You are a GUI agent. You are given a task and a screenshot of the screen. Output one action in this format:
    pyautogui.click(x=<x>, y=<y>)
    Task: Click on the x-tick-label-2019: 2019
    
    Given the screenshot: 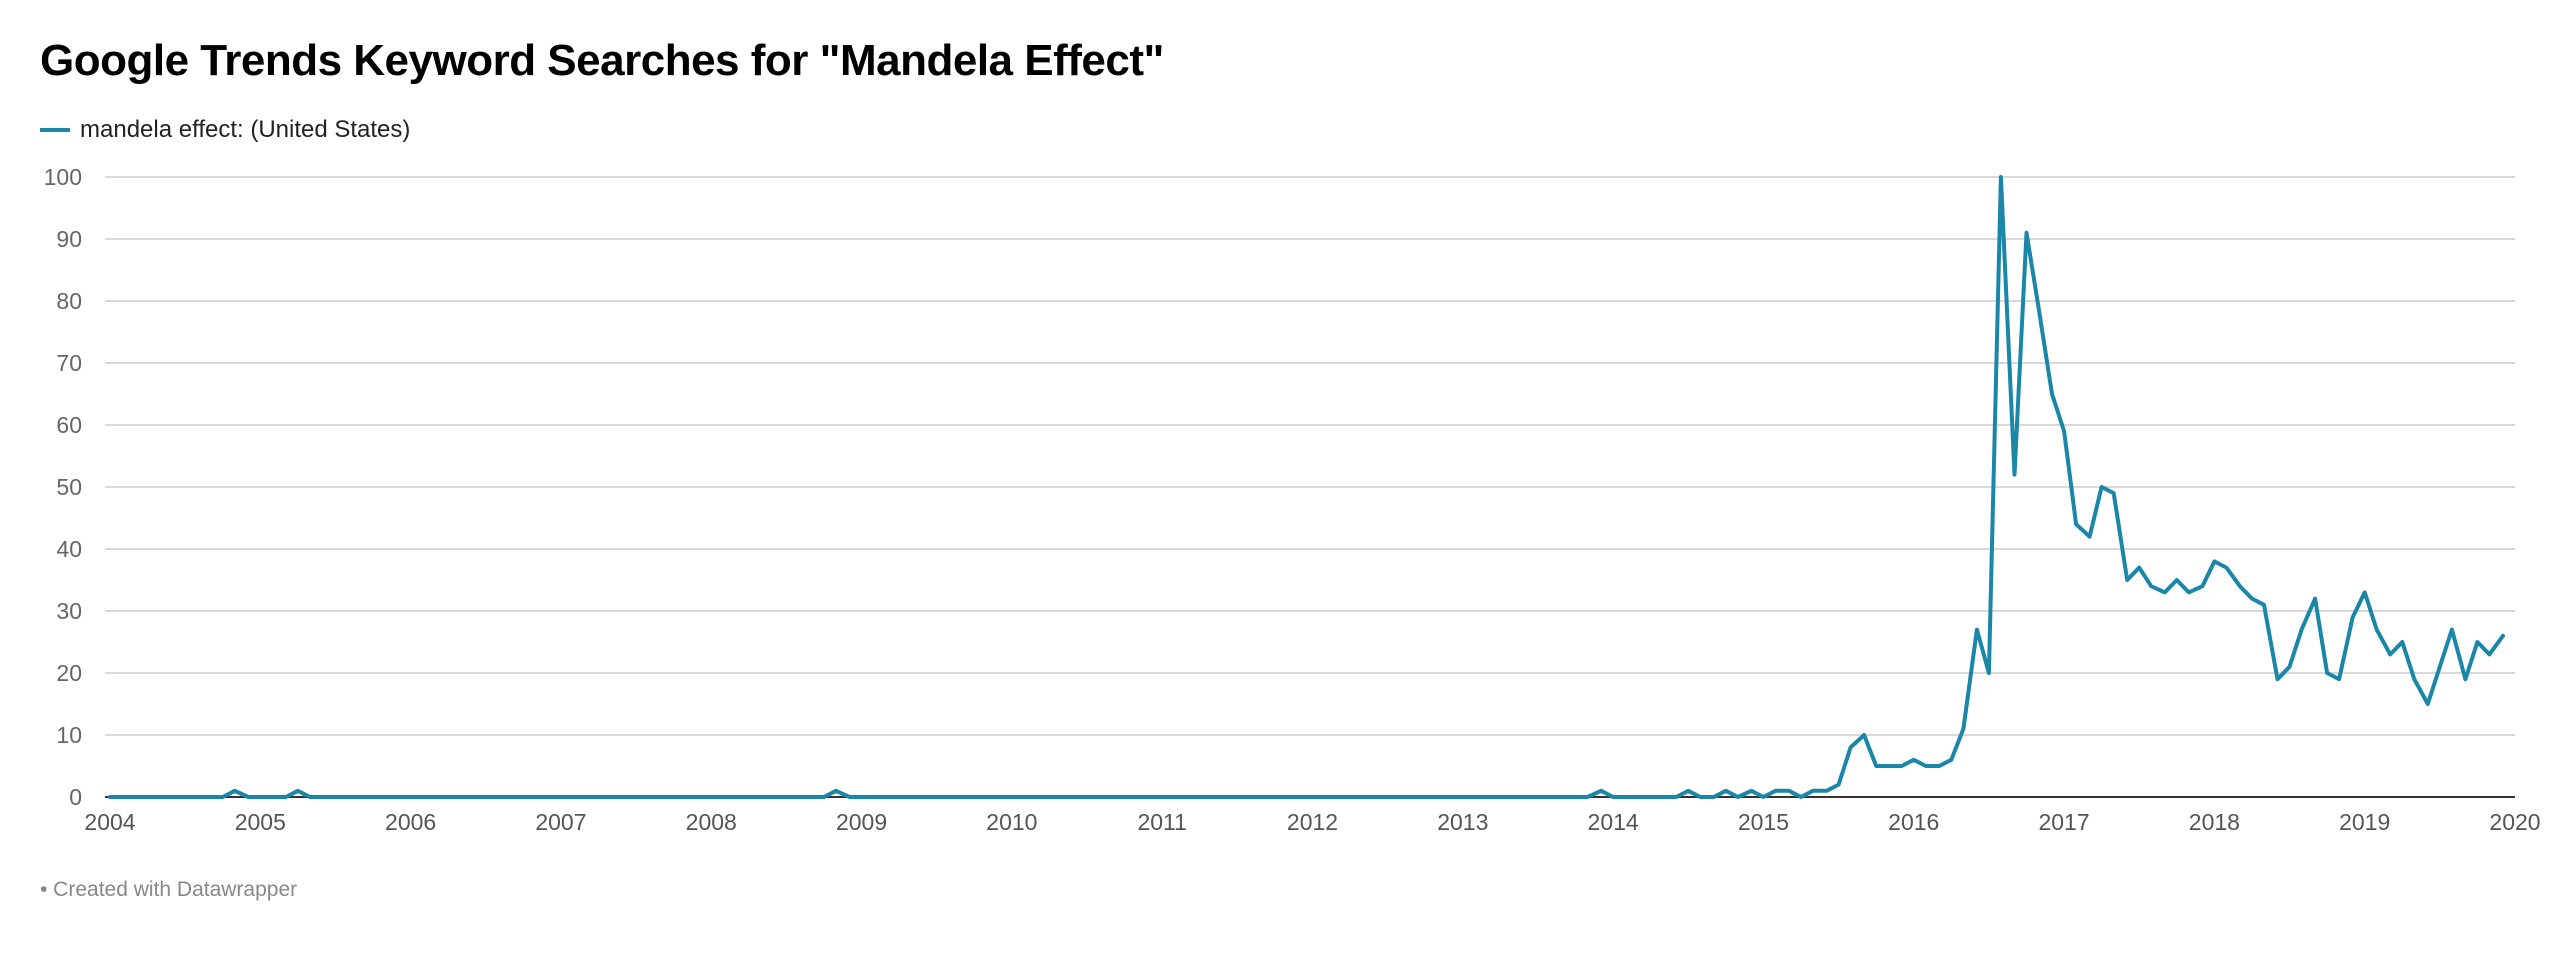 What is the action you would take?
    pyautogui.click(x=2364, y=822)
    